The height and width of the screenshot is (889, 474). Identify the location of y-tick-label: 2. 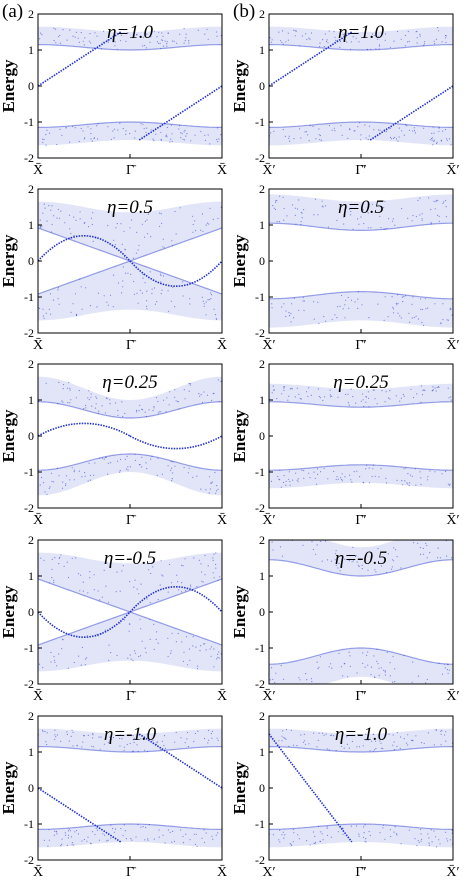
(262, 540).